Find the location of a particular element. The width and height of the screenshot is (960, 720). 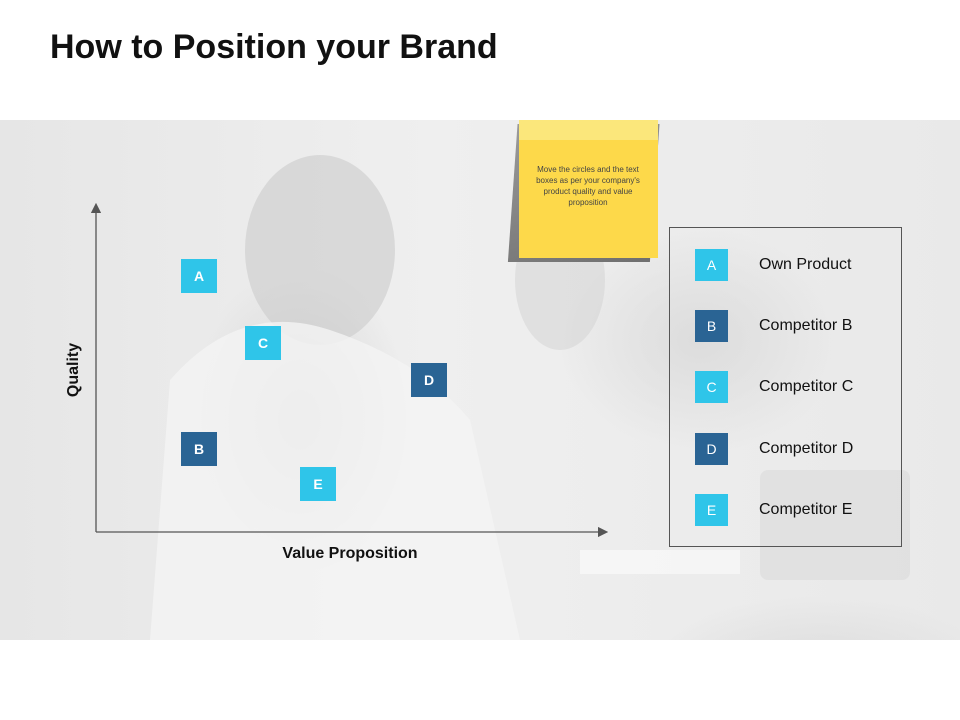

legend-badge-b: B is located at coordinates (711, 326).